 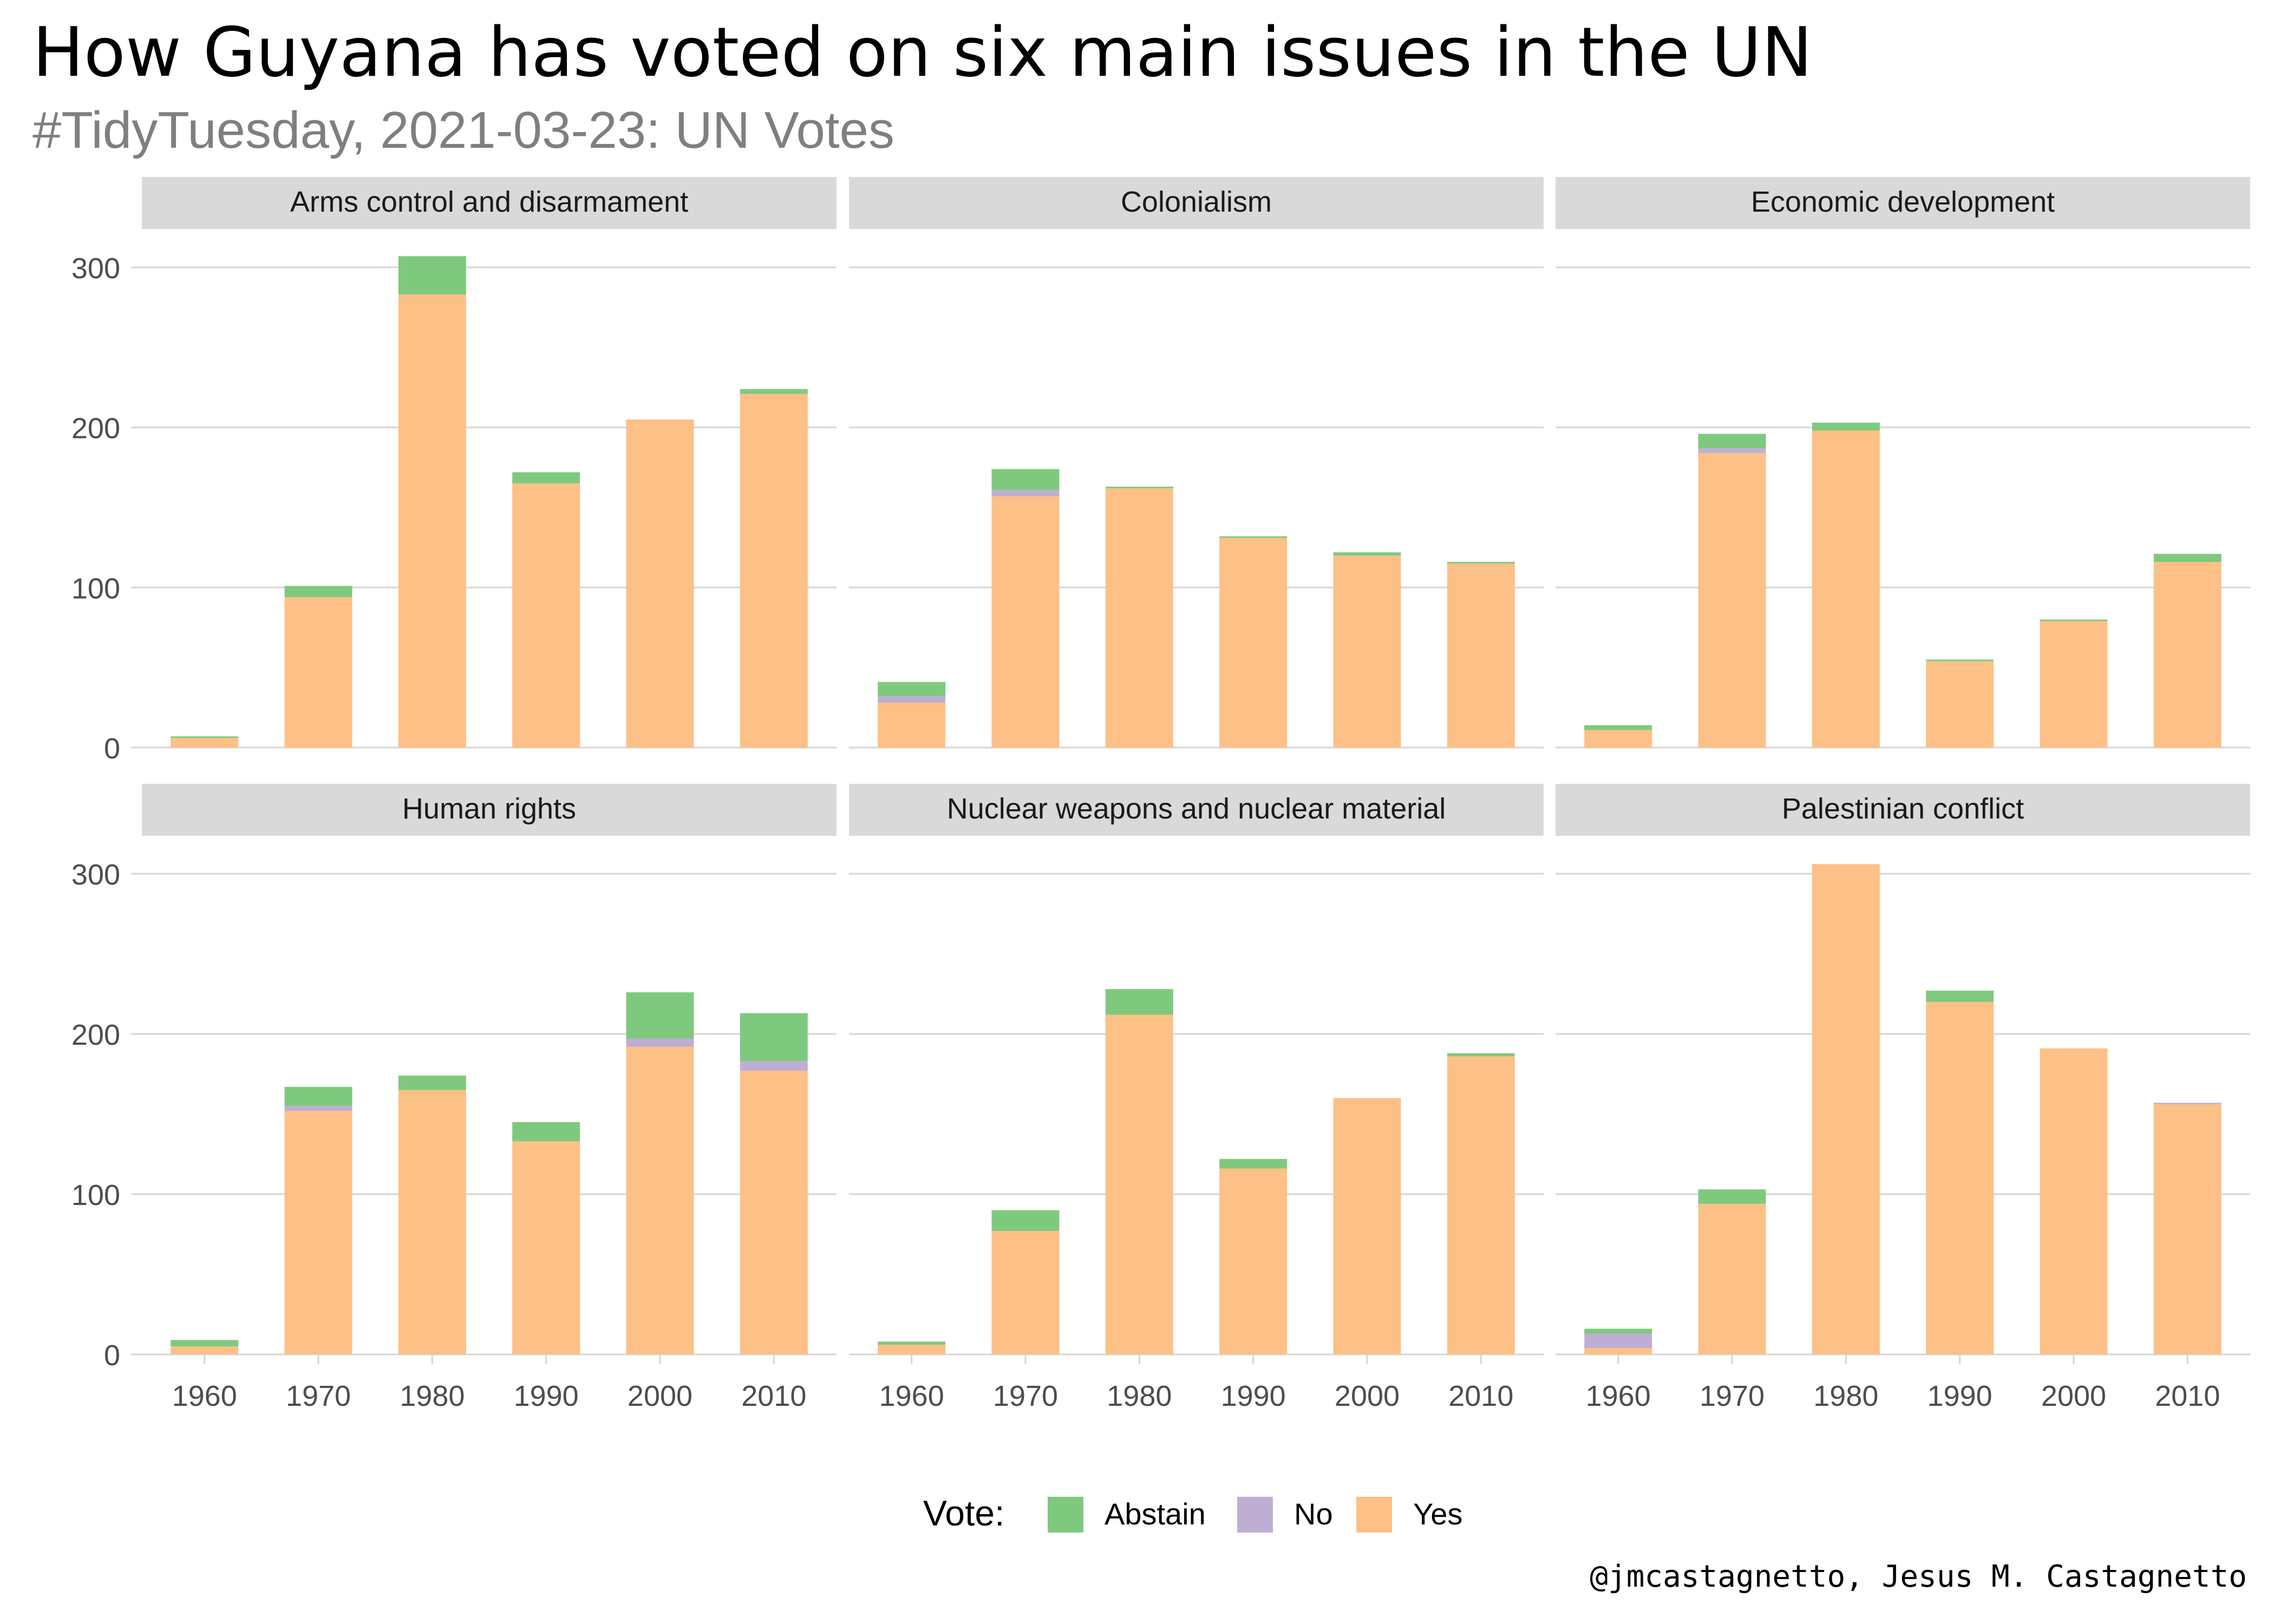 What do you see at coordinates (96, 429) in the screenshot?
I see `y-tick-label: 200` at bounding box center [96, 429].